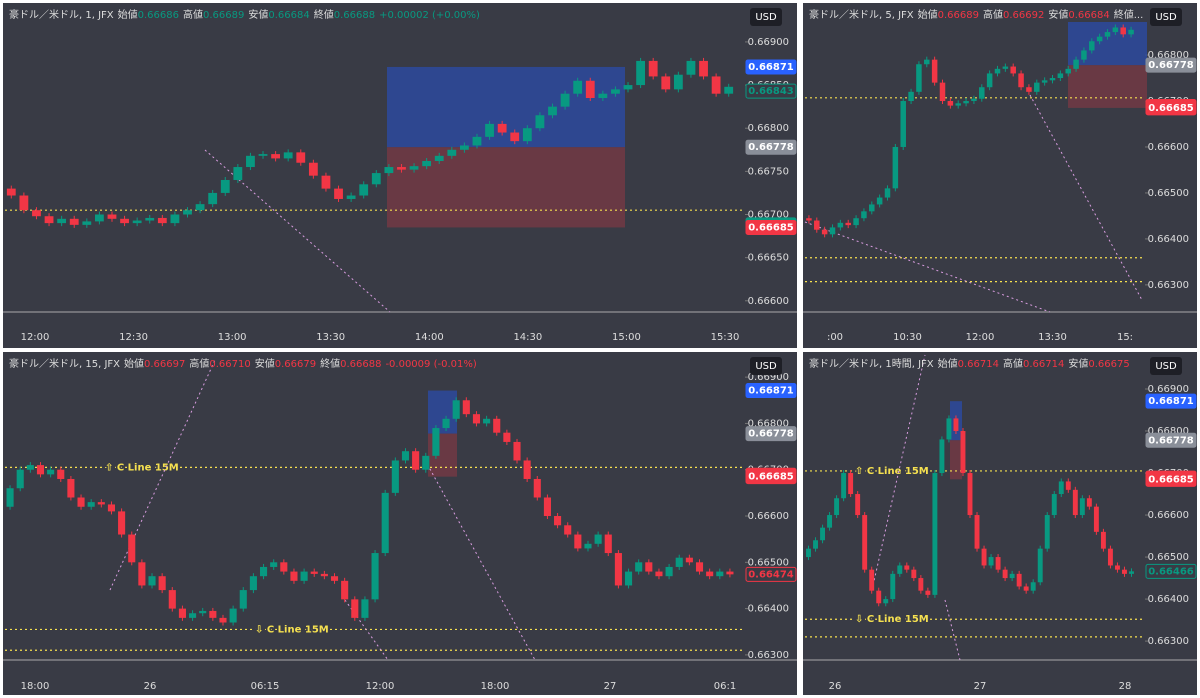  What do you see at coordinates (295, 364) in the screenshot?
I see `field-value: 0.66679` at bounding box center [295, 364].